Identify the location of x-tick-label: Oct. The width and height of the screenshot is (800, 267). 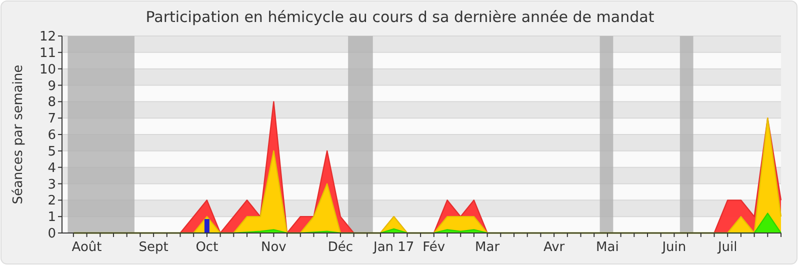
(207, 247).